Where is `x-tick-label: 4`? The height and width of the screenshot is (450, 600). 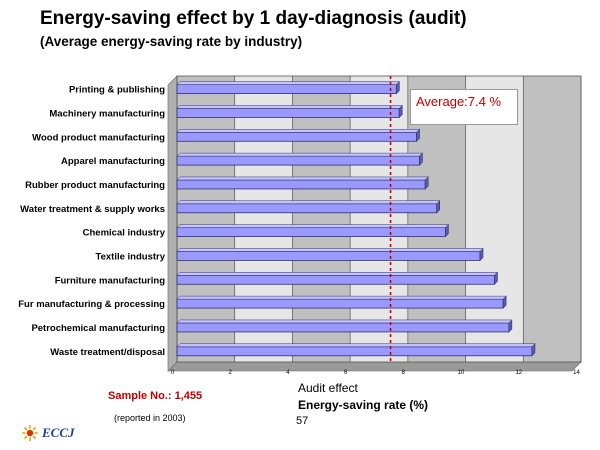 x-tick-label: 4 is located at coordinates (288, 373).